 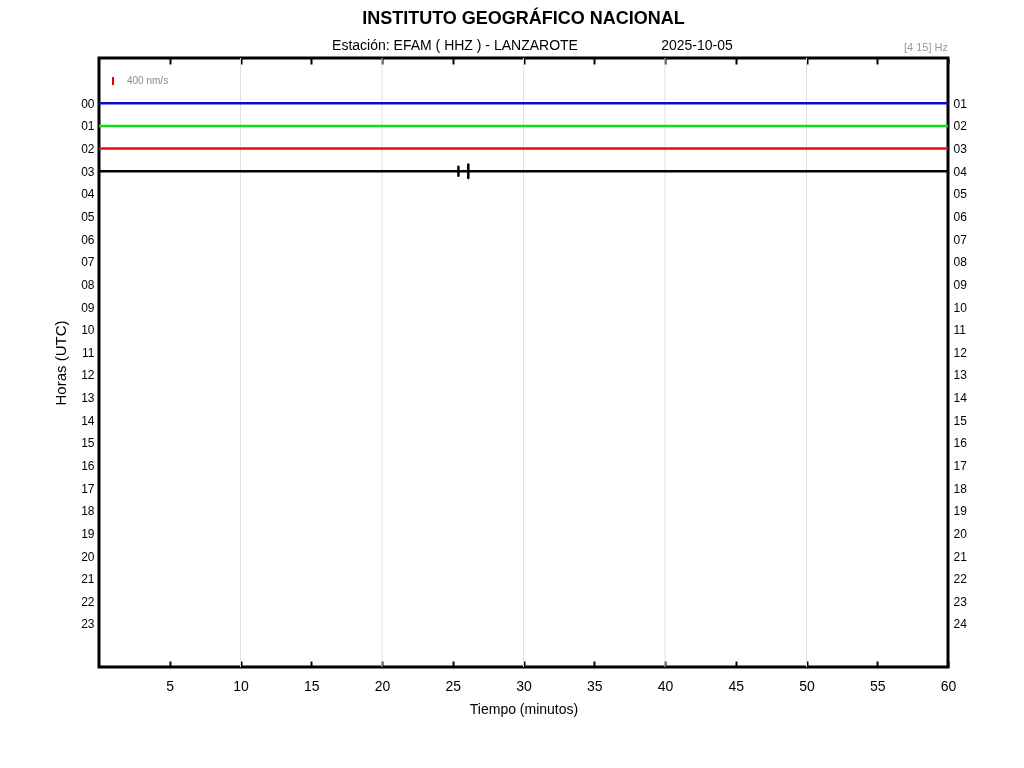 I want to click on y-axis-title: Horas (UTC), so click(x=61, y=363).